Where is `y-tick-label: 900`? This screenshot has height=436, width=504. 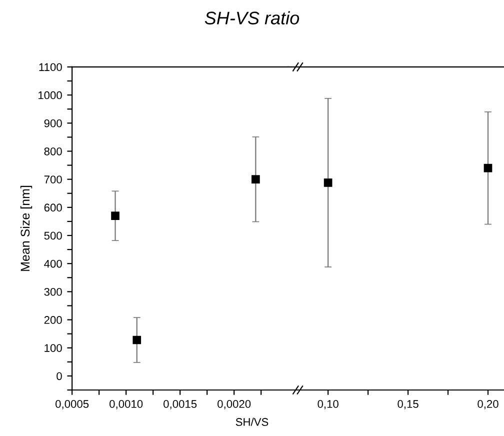 y-tick-label: 900 is located at coordinates (53, 123).